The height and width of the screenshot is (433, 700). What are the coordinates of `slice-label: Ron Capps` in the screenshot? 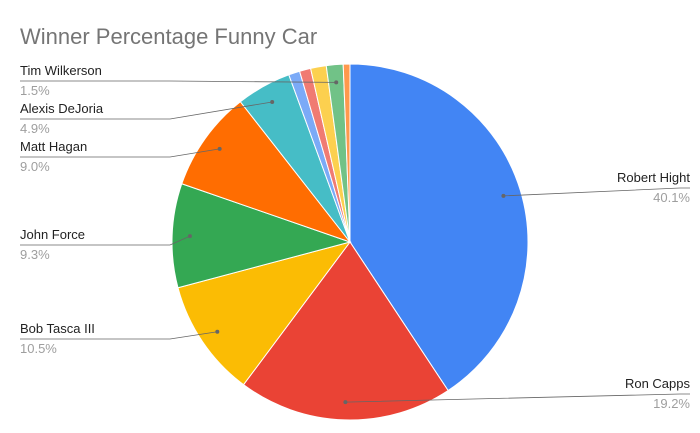 It's located at (658, 383).